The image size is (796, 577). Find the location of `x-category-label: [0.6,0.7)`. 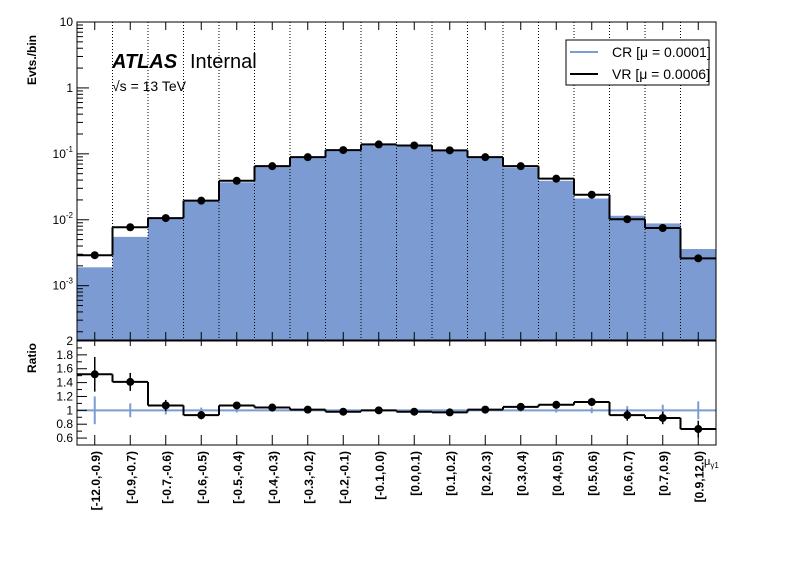

x-category-label: [0.6,0.7) is located at coordinates (628, 473).